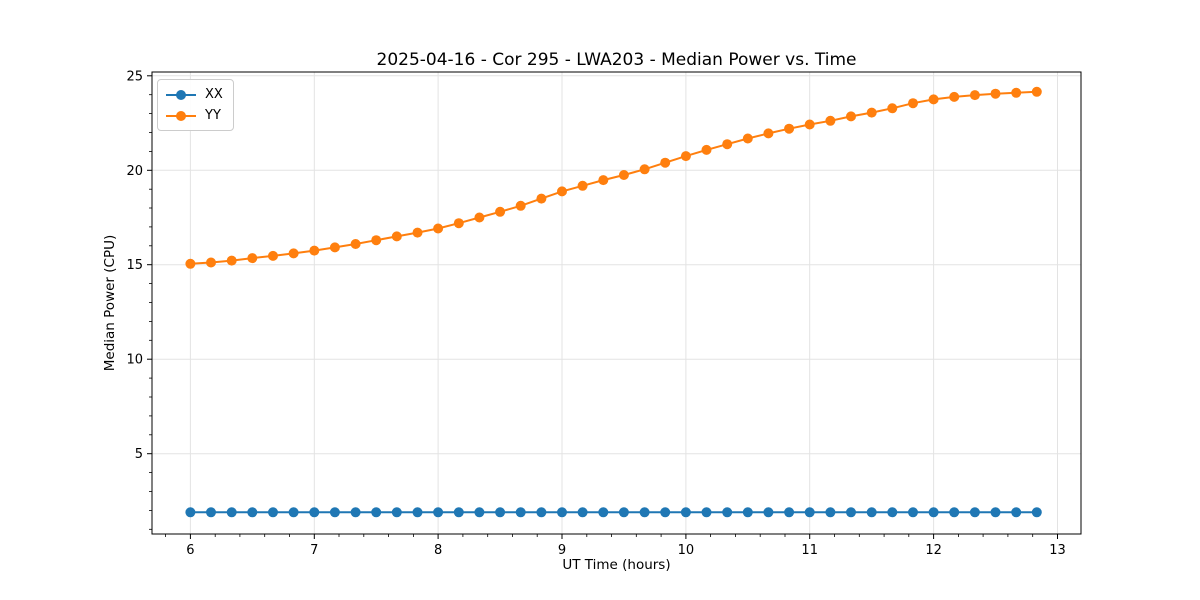 The height and width of the screenshot is (600, 1200). Describe the element at coordinates (190, 550) in the screenshot. I see `svg-text: 6` at that location.